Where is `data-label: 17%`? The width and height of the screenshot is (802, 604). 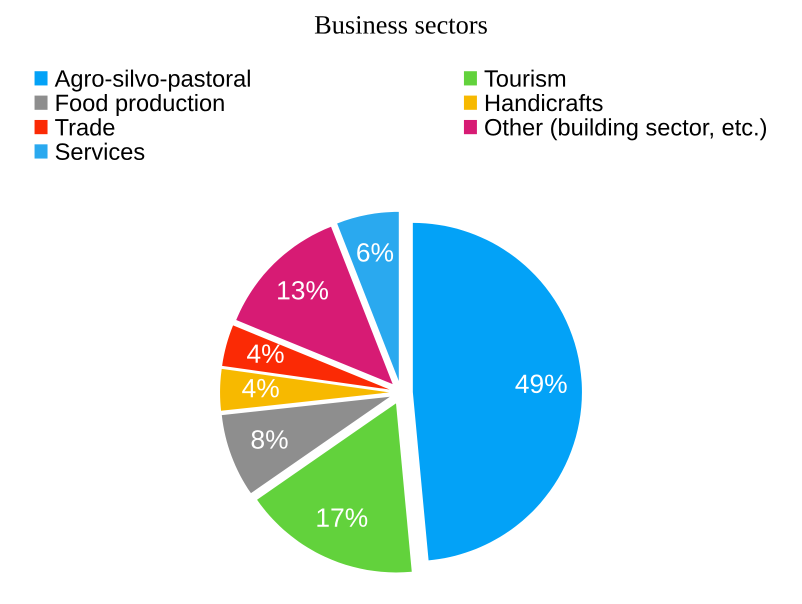 data-label: 17% is located at coordinates (342, 517).